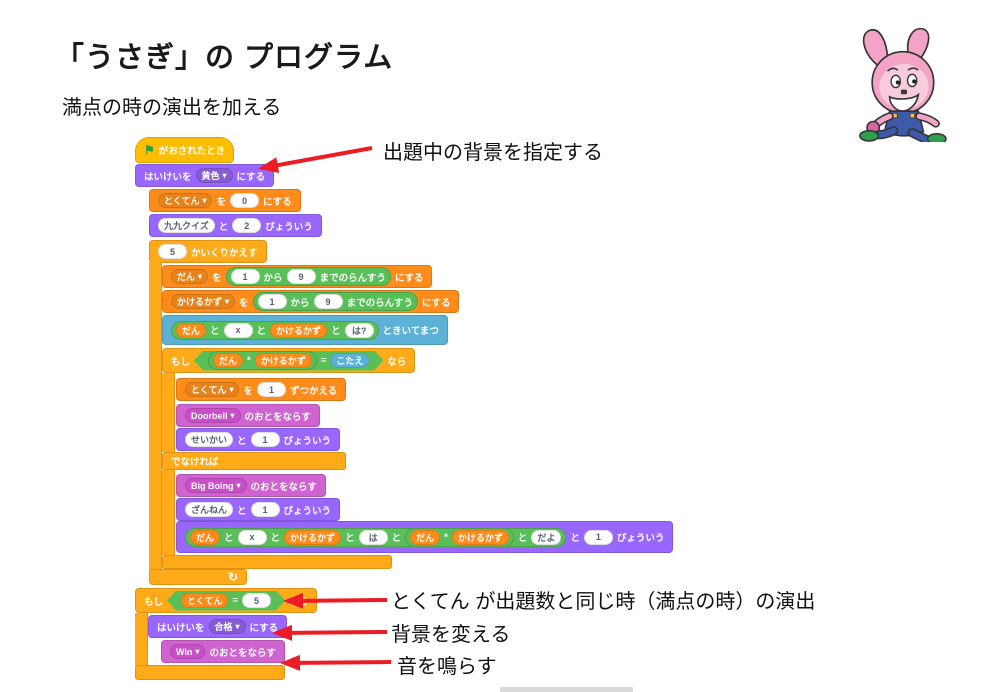 This screenshot has height=692, width=1000. What do you see at coordinates (349, 360) in the screenshot?
I see `answer-reporter-oval: こたえ` at bounding box center [349, 360].